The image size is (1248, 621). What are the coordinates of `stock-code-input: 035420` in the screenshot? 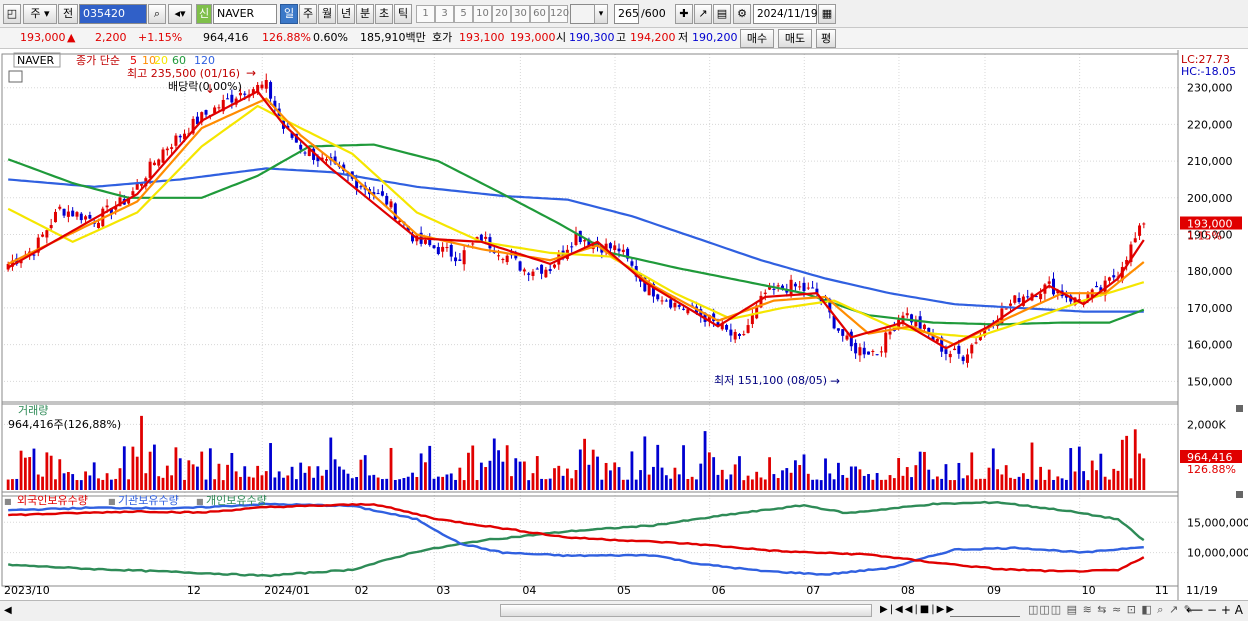 It's located at (113, 14).